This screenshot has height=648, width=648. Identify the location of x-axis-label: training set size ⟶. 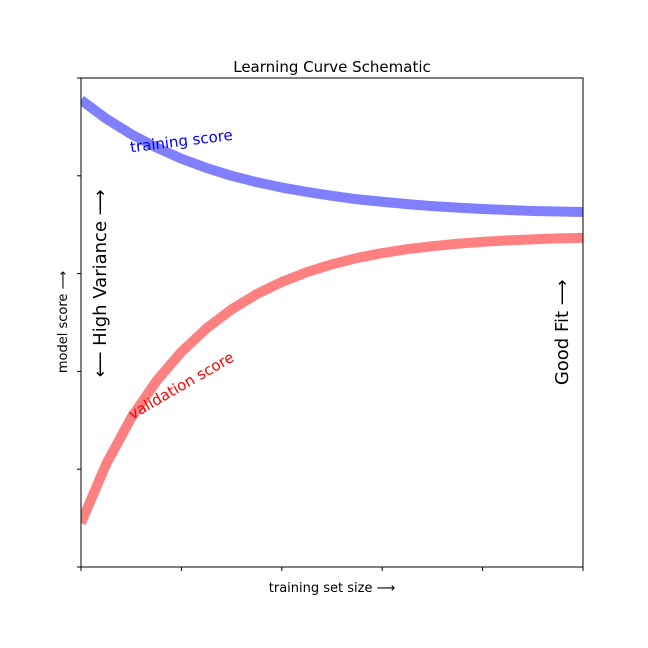
(332, 588).